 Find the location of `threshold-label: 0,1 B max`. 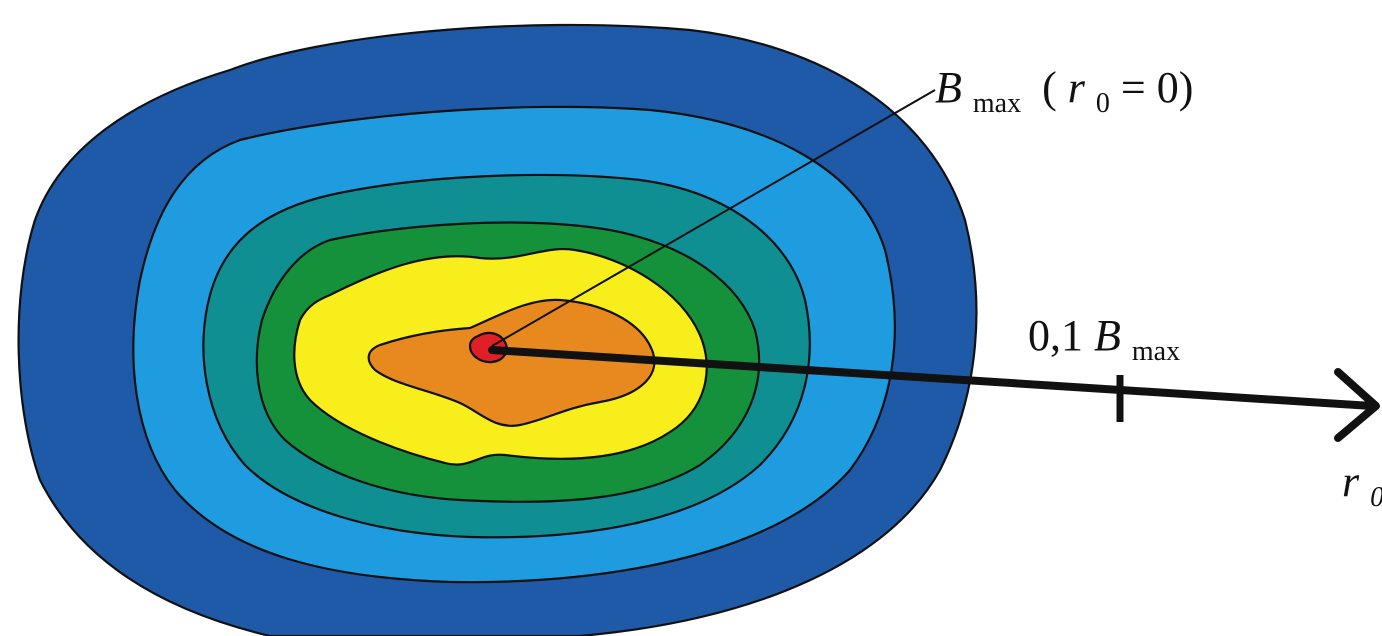

threshold-label: 0,1 B max is located at coordinates (1104, 339).